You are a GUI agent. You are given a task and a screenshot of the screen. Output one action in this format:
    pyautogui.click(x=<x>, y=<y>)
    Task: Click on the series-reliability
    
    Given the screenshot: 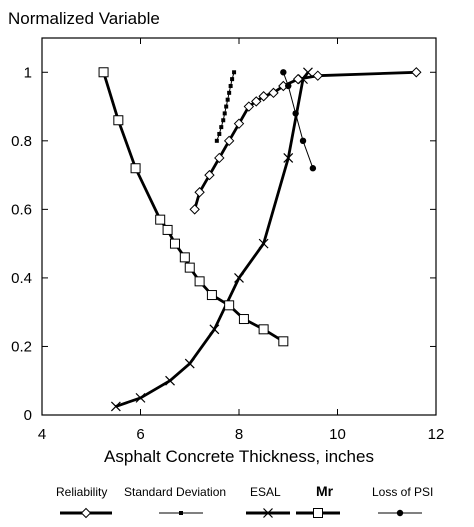 What is the action you would take?
    pyautogui.click(x=305, y=141)
    